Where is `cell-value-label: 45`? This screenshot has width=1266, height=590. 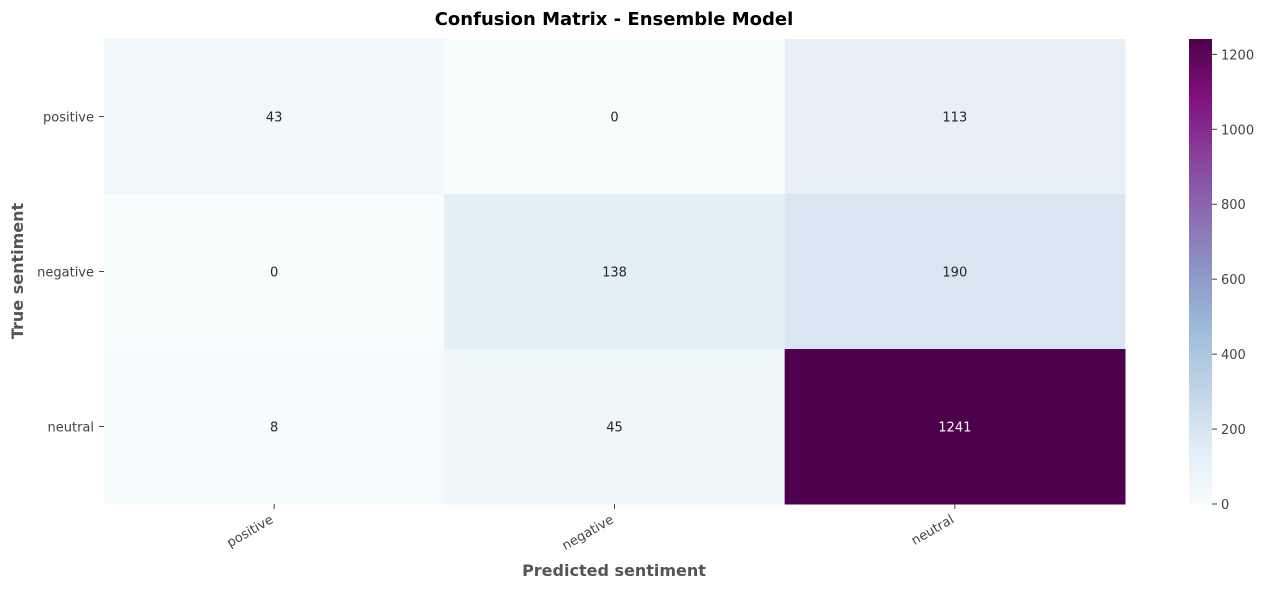
cell-value-label: 45 is located at coordinates (614, 428).